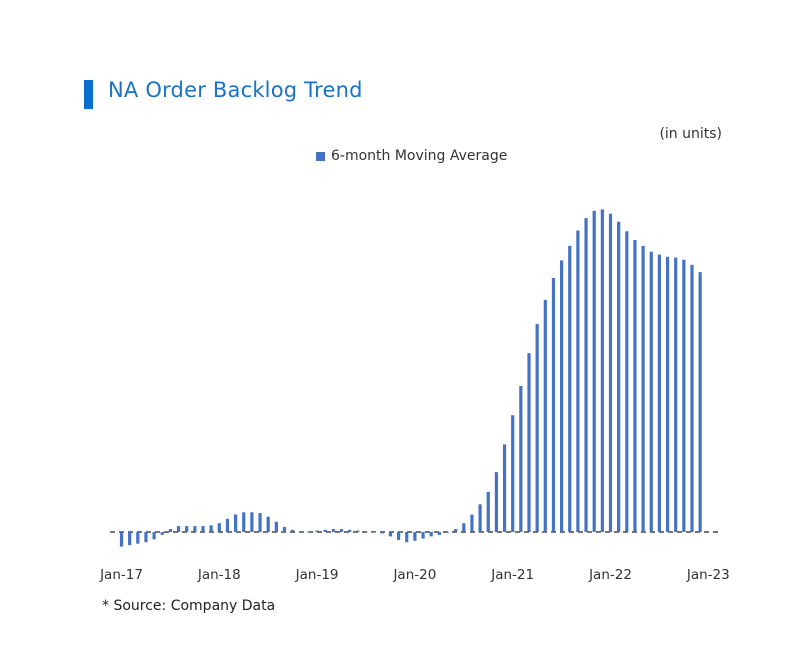 Image resolution: width=792 pixels, height=666 pixels. I want to click on x-tick-label: Jan-17, so click(121, 575).